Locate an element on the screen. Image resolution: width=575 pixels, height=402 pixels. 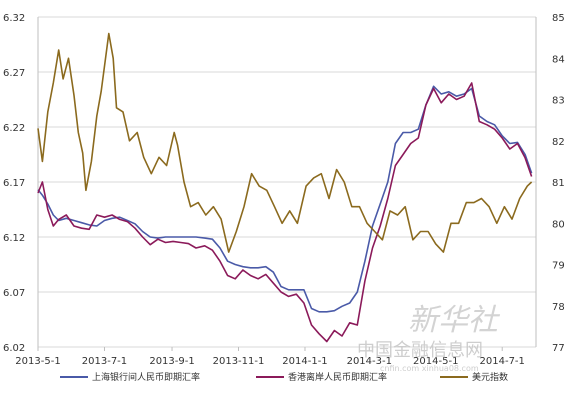
watermark-logo: 新华社 is located at coordinates (454, 320).